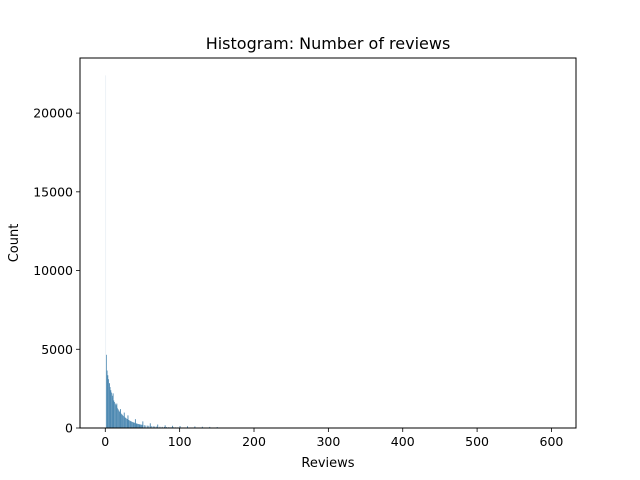 This screenshot has height=480, width=640. What do you see at coordinates (69, 428) in the screenshot?
I see `y-tick-label: 0` at bounding box center [69, 428].